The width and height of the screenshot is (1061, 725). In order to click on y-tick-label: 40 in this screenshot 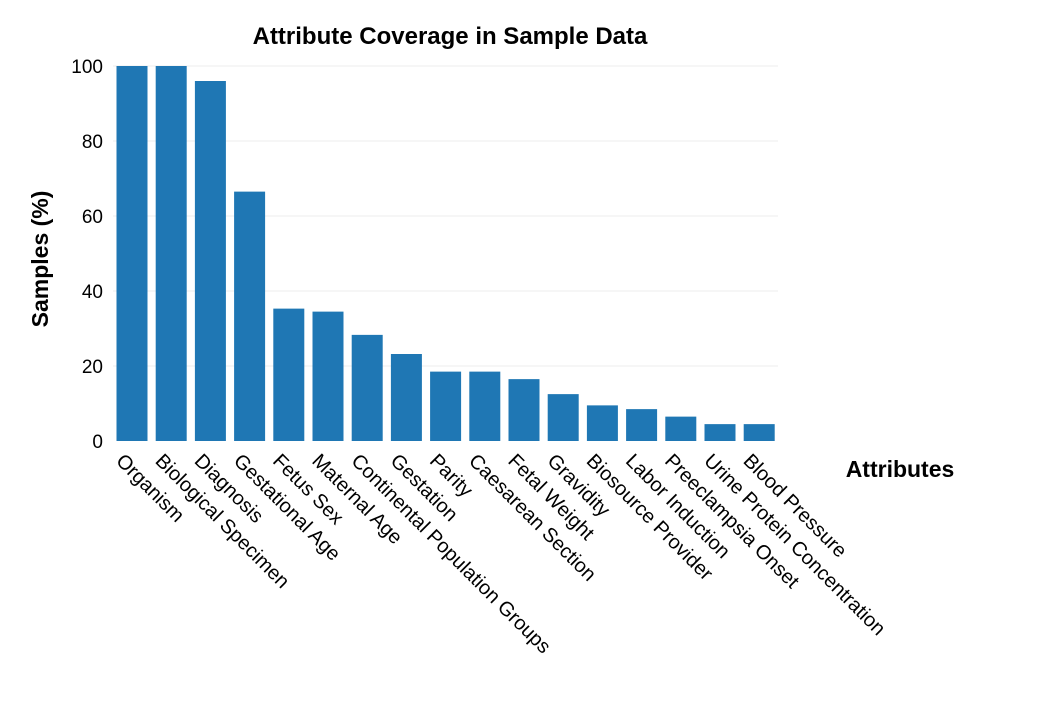, I will do `click(92, 292)`.